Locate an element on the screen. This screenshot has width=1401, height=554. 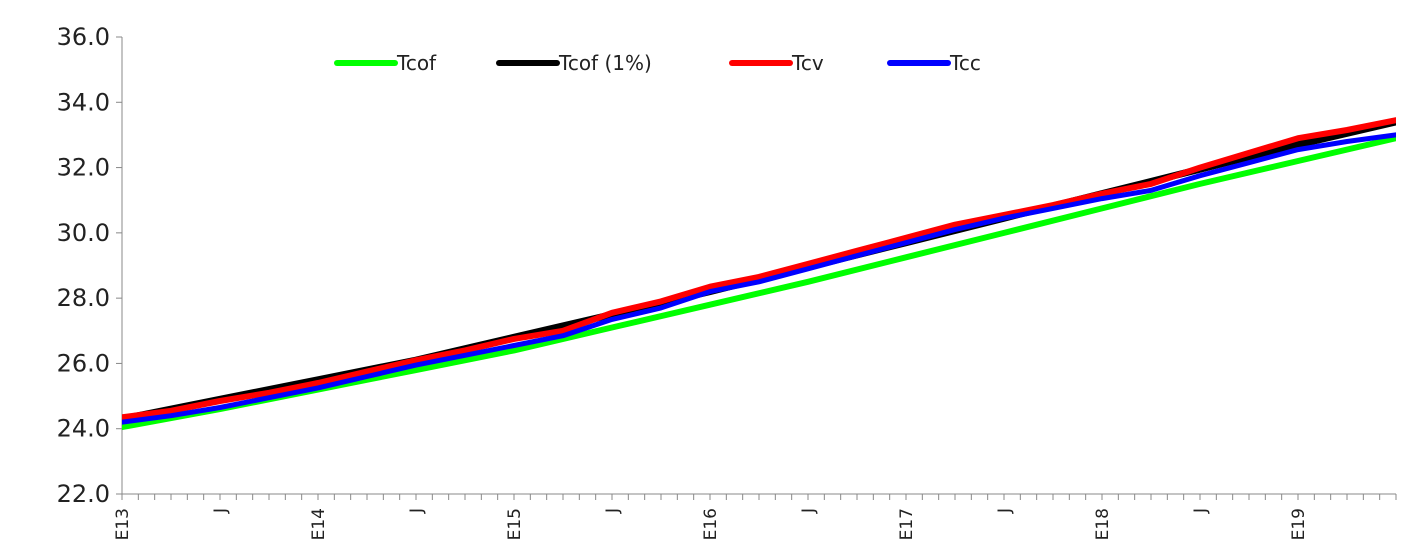
y-tick-label: 26.0 is located at coordinates (83, 363).